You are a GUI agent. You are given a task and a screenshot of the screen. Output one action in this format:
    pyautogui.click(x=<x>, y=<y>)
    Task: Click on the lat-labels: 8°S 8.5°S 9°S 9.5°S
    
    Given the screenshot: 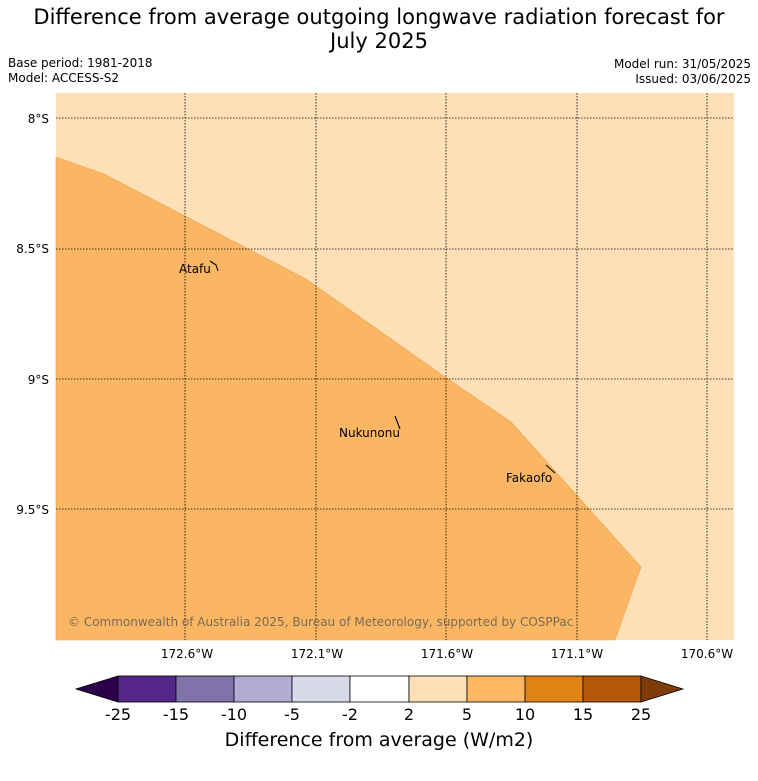 What is the action you would take?
    pyautogui.click(x=32, y=314)
    